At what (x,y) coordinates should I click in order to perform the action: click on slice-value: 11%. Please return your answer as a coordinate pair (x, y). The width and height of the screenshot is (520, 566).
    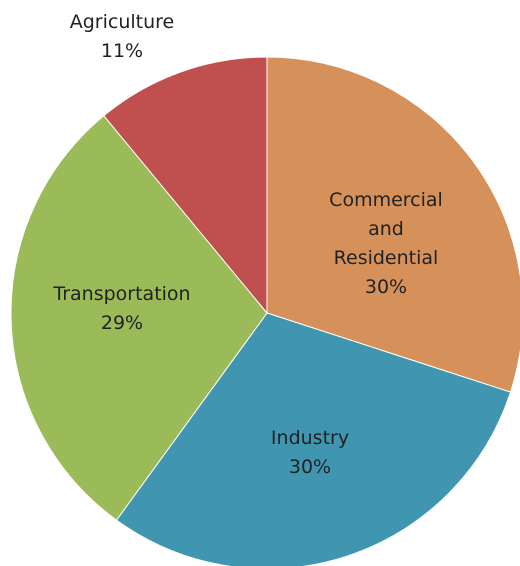
    Looking at the image, I should click on (122, 51).